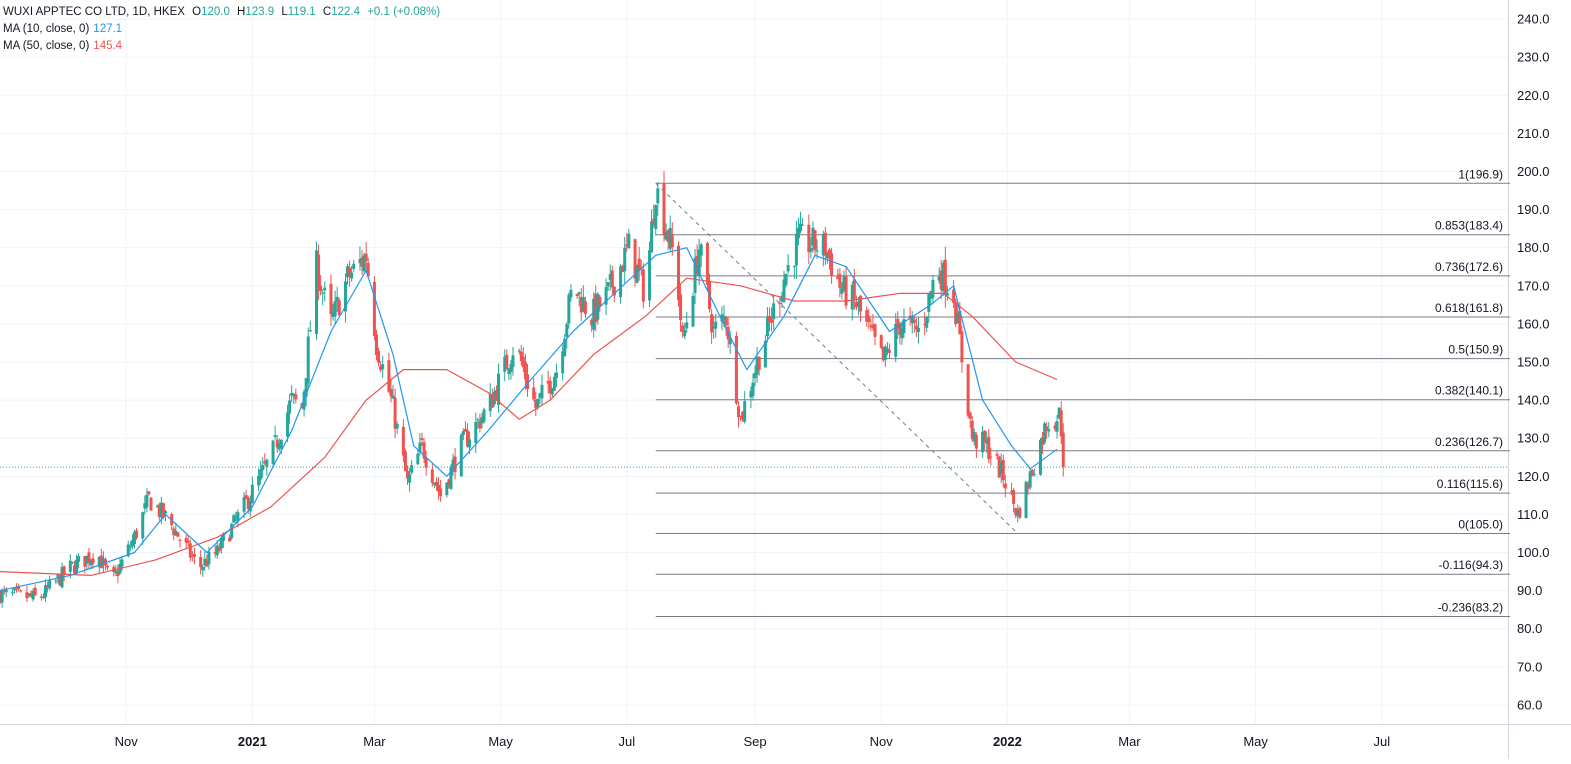 Image resolution: width=1571 pixels, height=764 pixels. I want to click on symbol-label: WUXI APPTEC CO LTD, 1D, HKEX, so click(94, 12).